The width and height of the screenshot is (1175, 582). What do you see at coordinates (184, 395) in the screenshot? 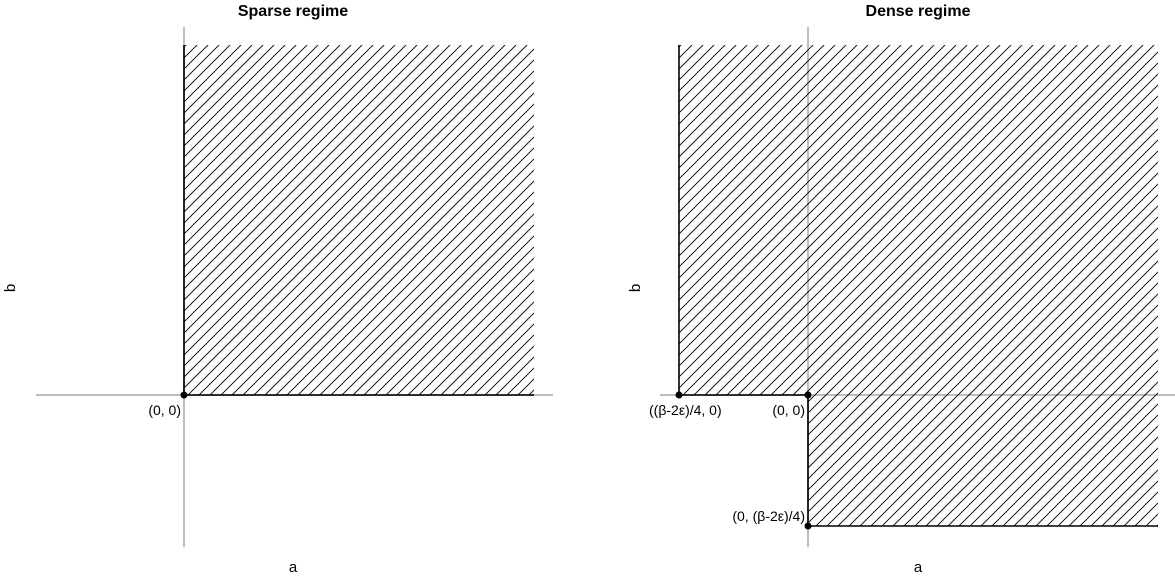
I see `sparse-origin-point` at bounding box center [184, 395].